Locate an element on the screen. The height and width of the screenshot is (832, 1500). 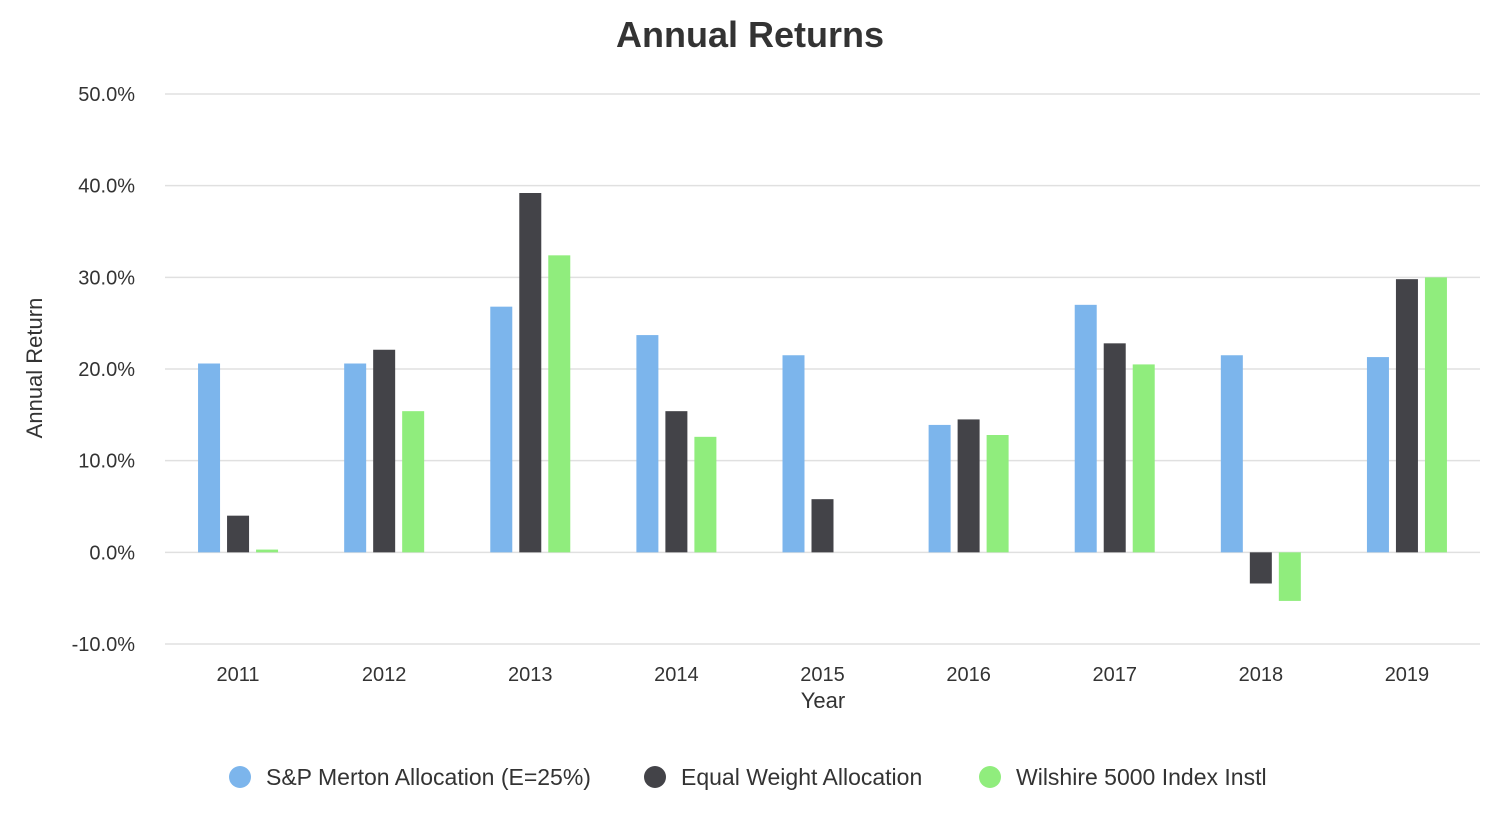
x-tick-label: 2012 is located at coordinates (384, 675).